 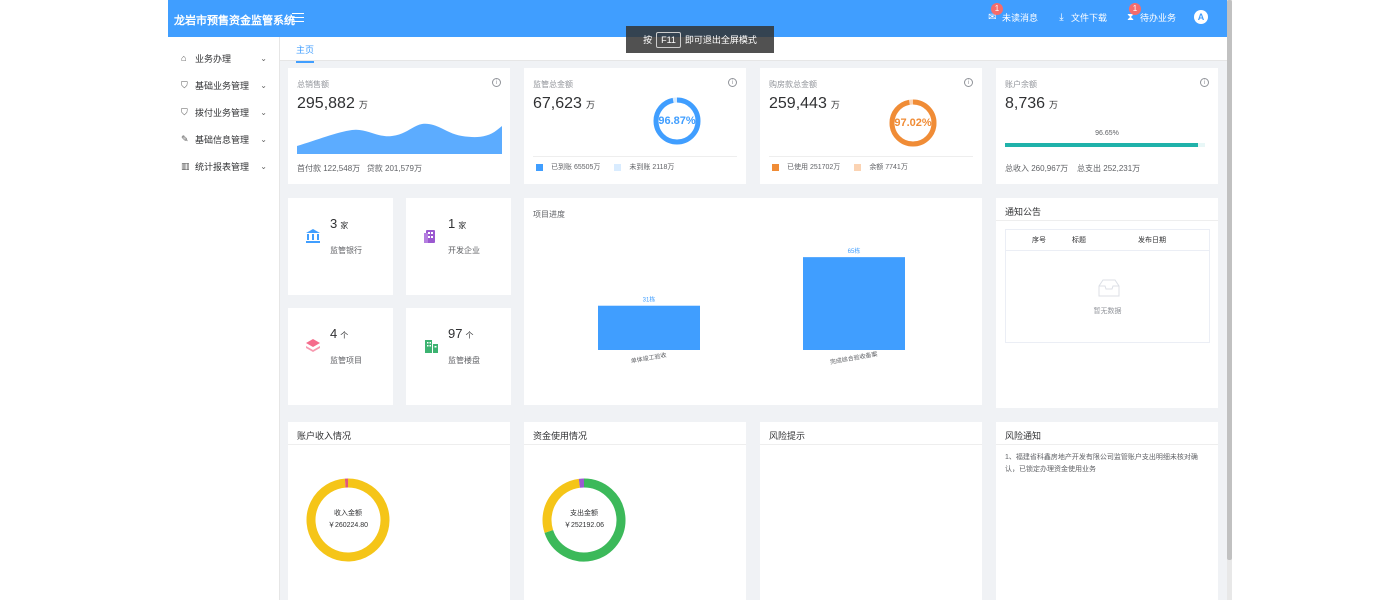 I want to click on supervision-ring: 96.87%, so click(x=677, y=121).